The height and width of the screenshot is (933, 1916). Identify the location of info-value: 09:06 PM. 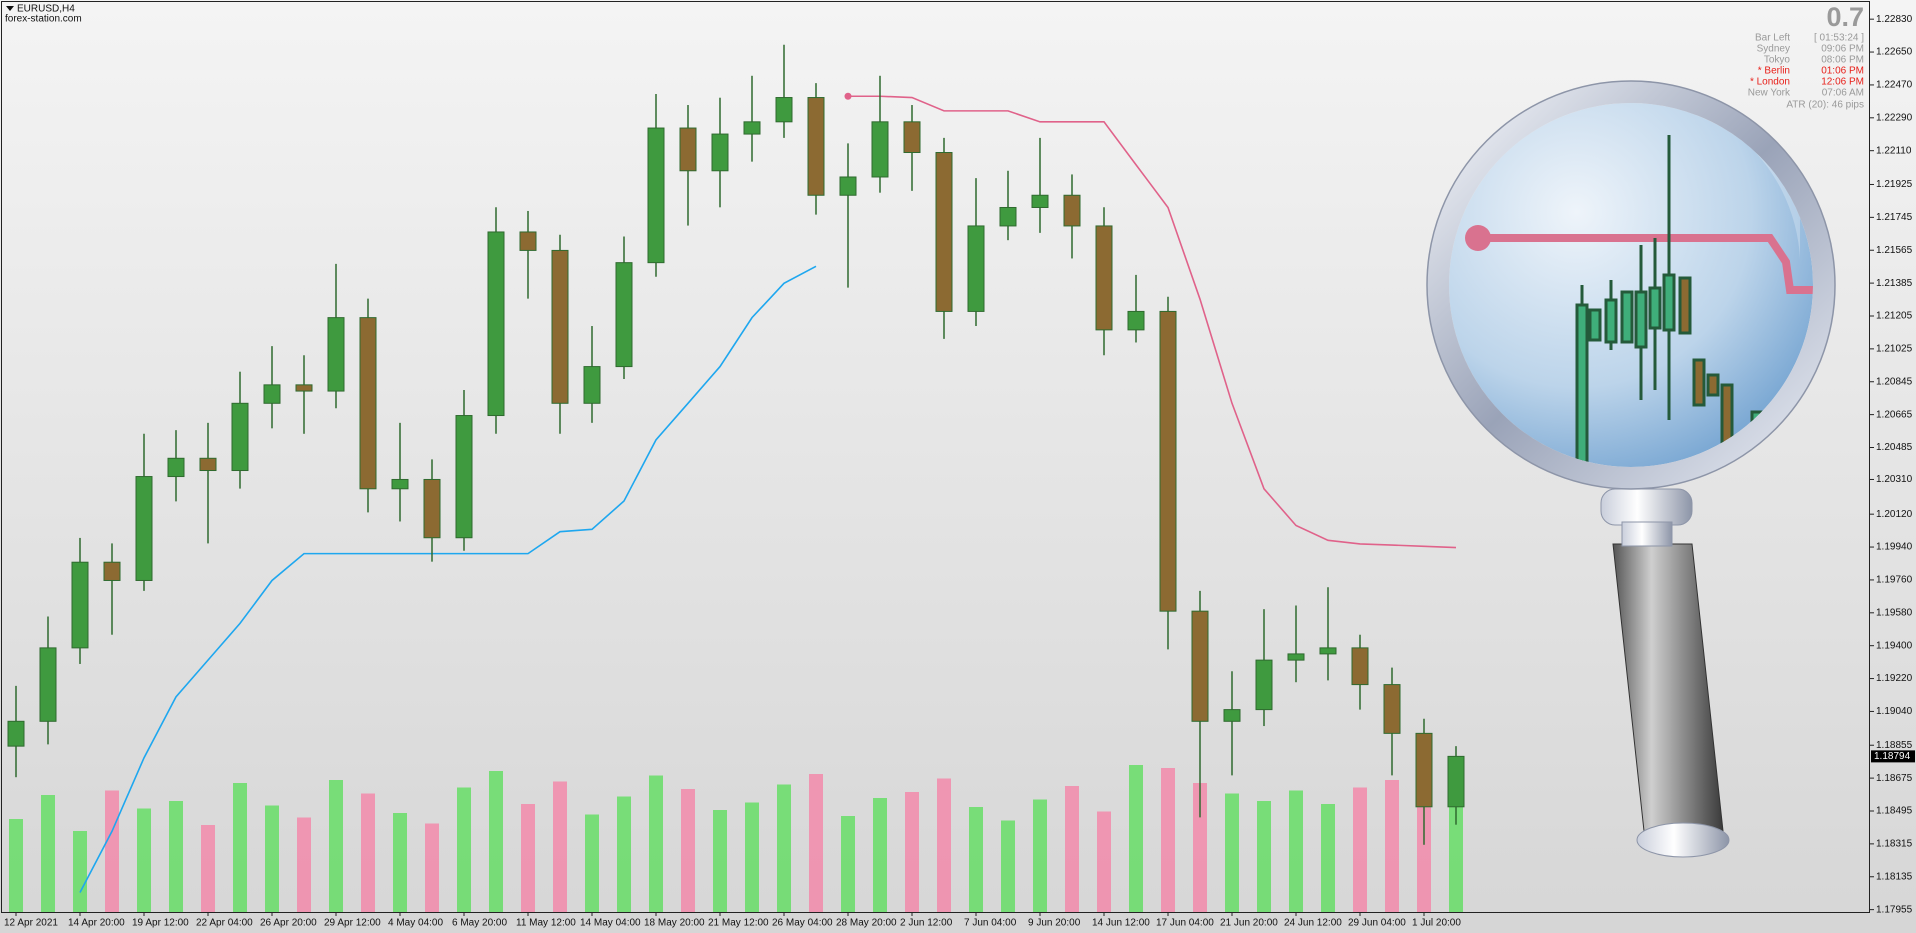
(1842, 49).